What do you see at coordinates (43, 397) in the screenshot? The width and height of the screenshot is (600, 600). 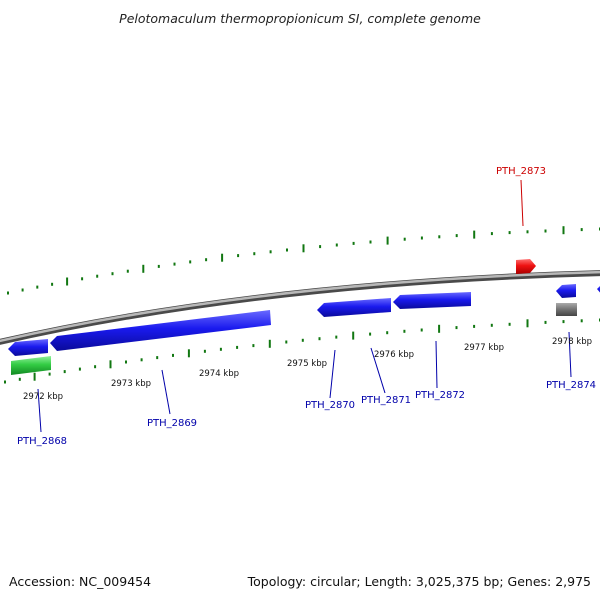 I see `scale-label-2972: 2972 kbp` at bounding box center [43, 397].